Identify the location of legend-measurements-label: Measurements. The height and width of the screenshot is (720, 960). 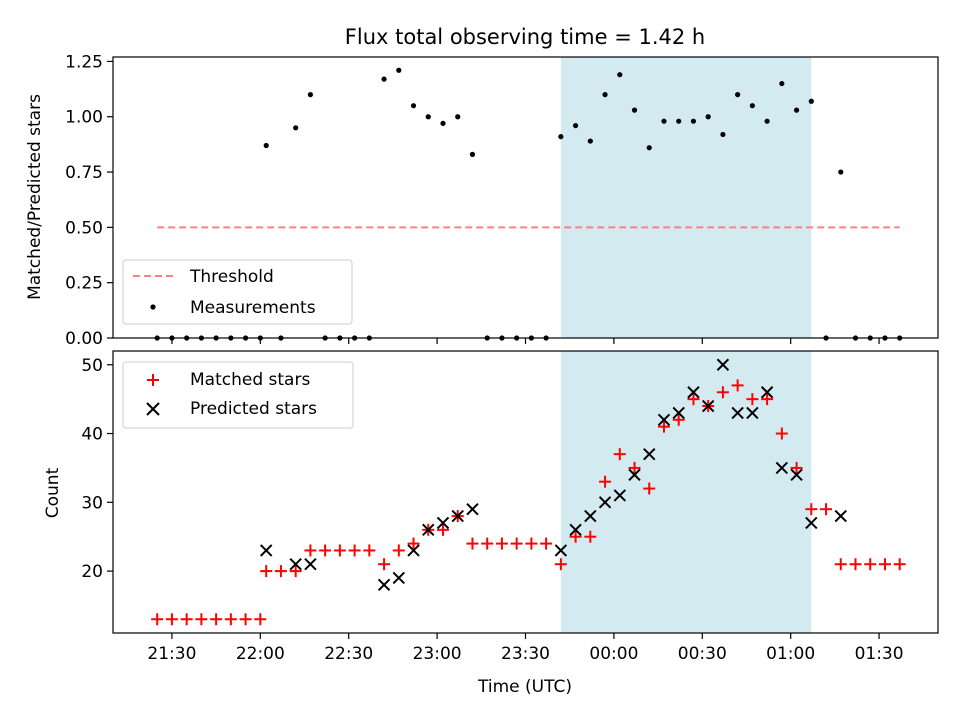
(253, 308).